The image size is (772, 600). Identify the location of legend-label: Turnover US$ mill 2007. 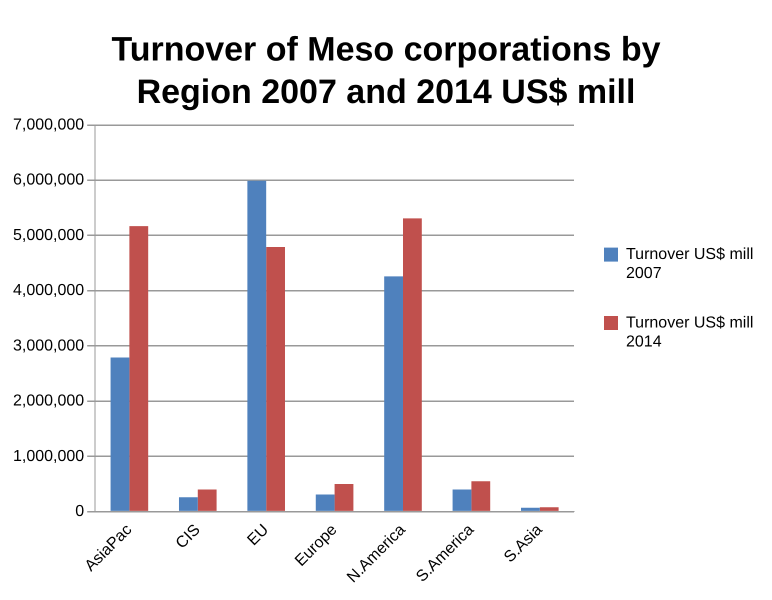
(690, 264).